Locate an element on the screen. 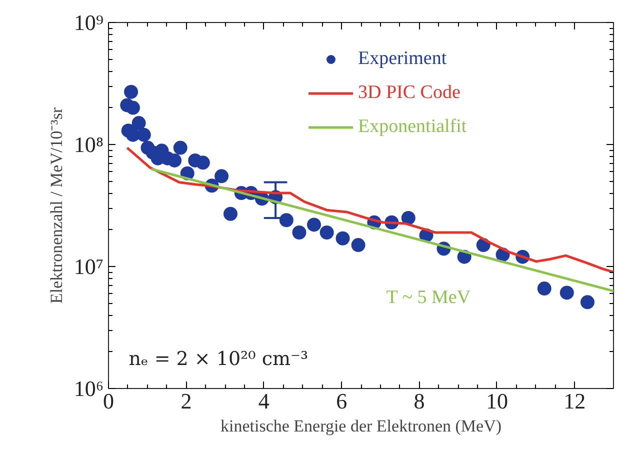 This screenshot has height=451, width=621. legend-label: Experiment is located at coordinates (402, 59).